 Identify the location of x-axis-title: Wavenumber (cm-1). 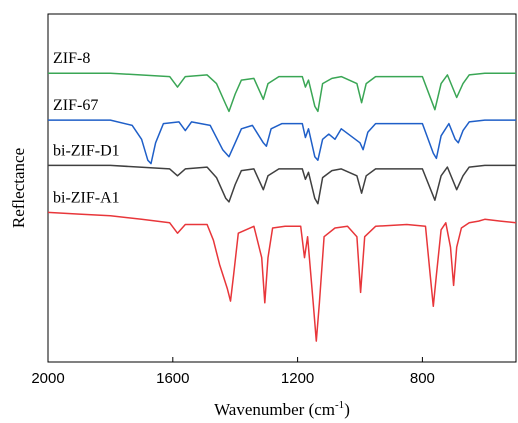
(282, 409).